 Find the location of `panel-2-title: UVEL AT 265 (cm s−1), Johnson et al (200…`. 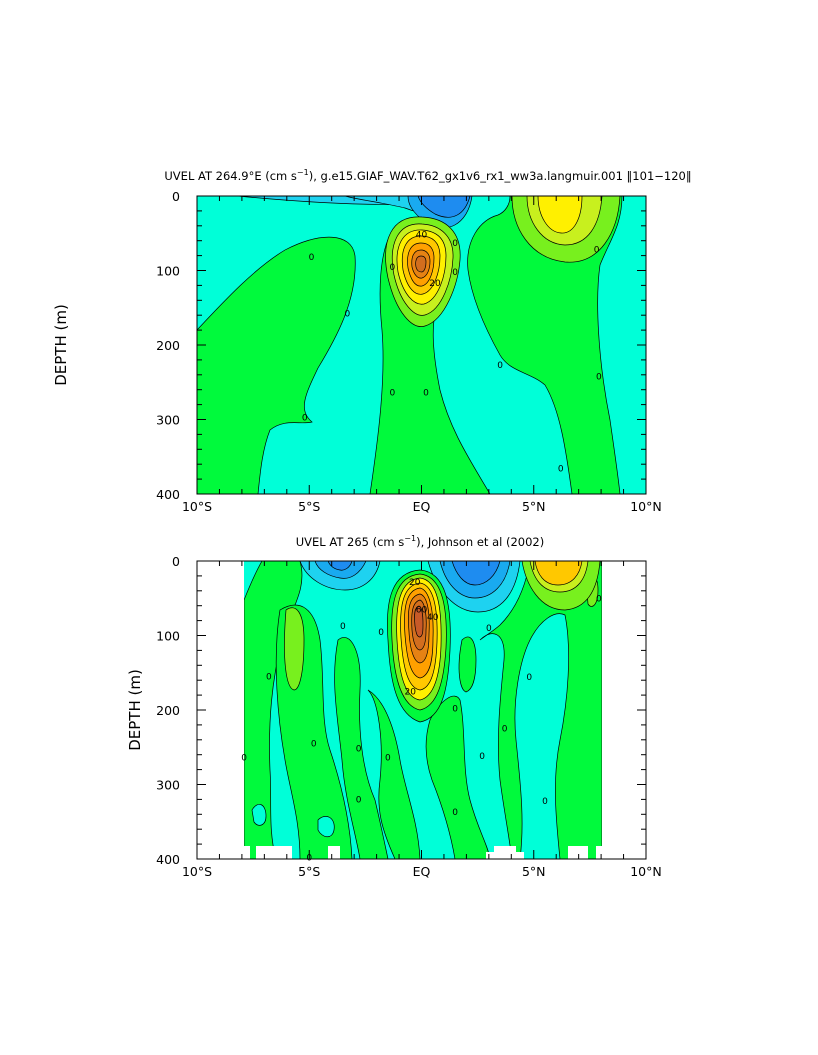

panel-2-title: UVEL AT 265 (cm s−1), Johnson et al (200… is located at coordinates (420, 541).